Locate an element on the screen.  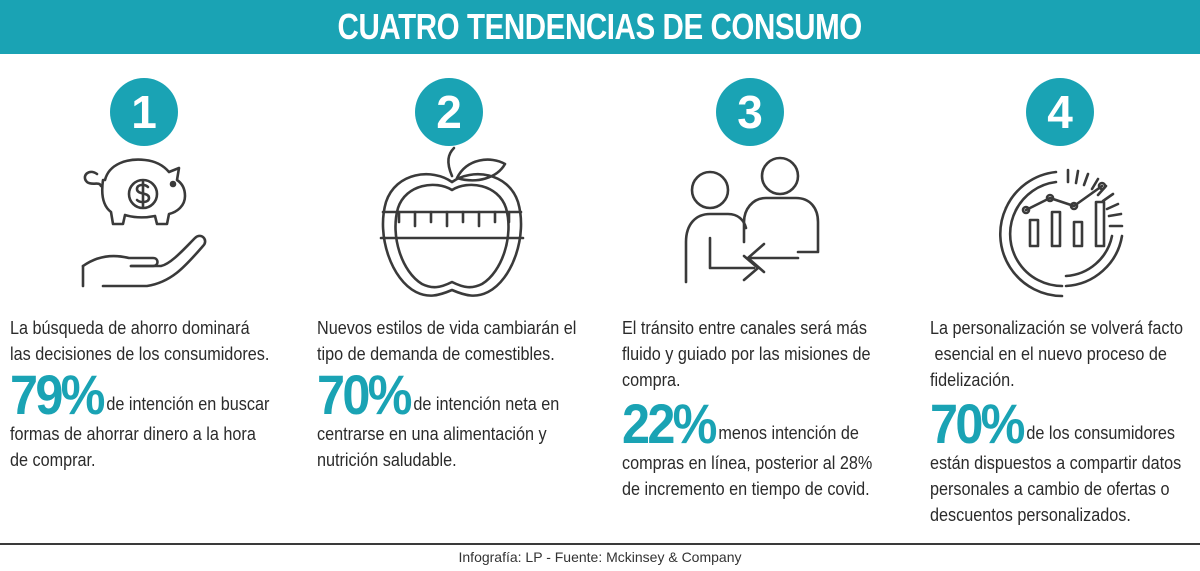
trend-percent: 22% is located at coordinates (669, 423).